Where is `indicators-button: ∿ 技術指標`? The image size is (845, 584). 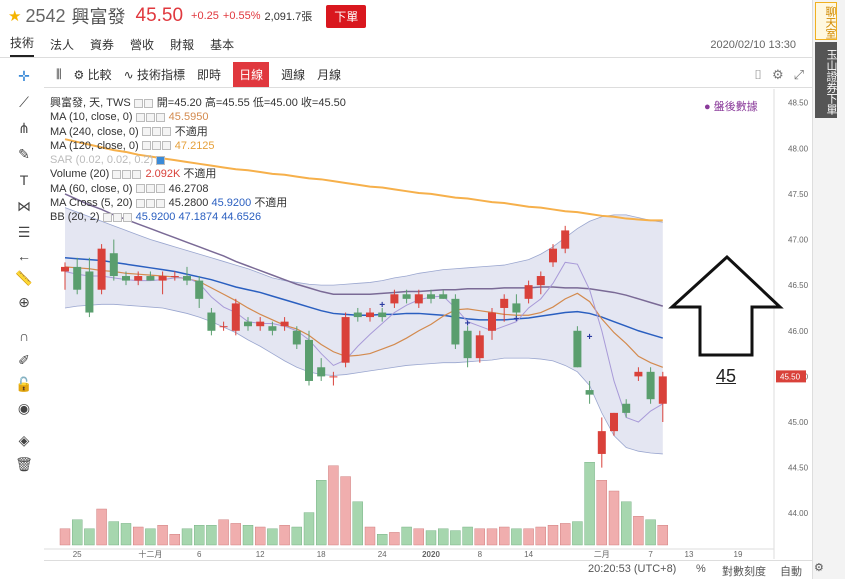
indicators-button: ∿ 技術指標 is located at coordinates (154, 75).